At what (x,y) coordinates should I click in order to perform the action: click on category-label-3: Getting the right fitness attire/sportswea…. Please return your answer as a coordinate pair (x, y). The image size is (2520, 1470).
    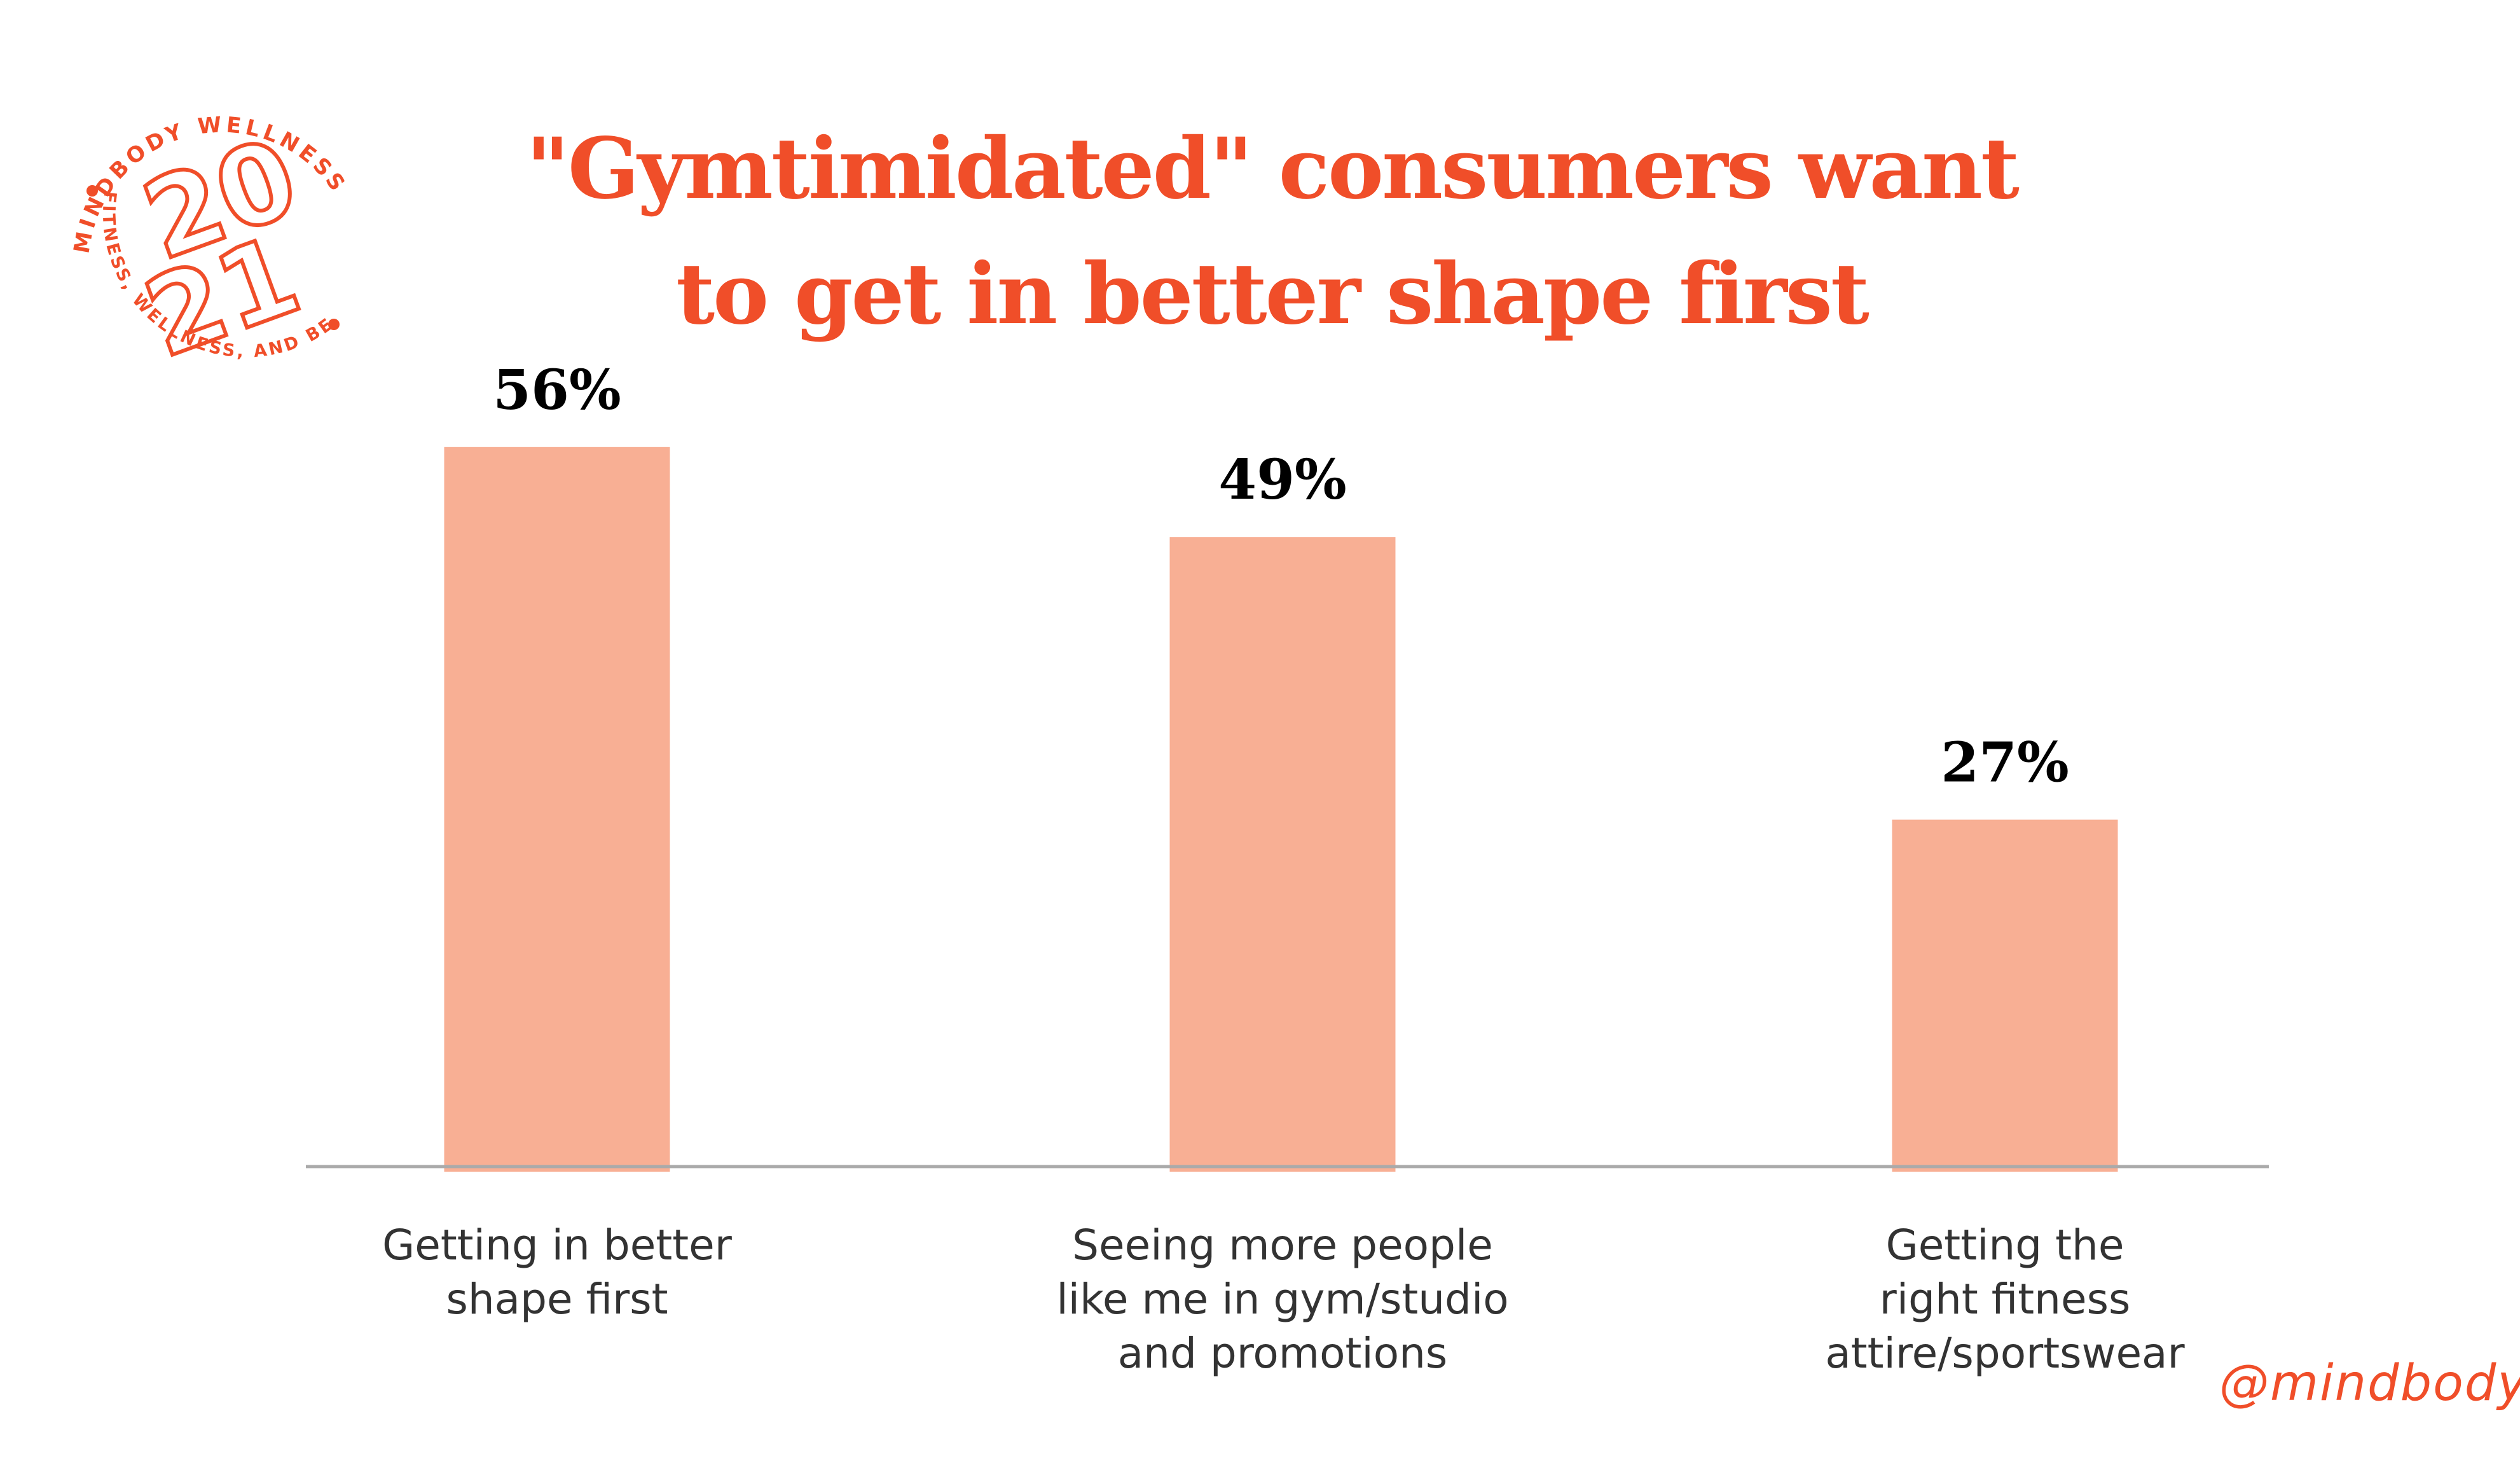
    Looking at the image, I should click on (2005, 1299).